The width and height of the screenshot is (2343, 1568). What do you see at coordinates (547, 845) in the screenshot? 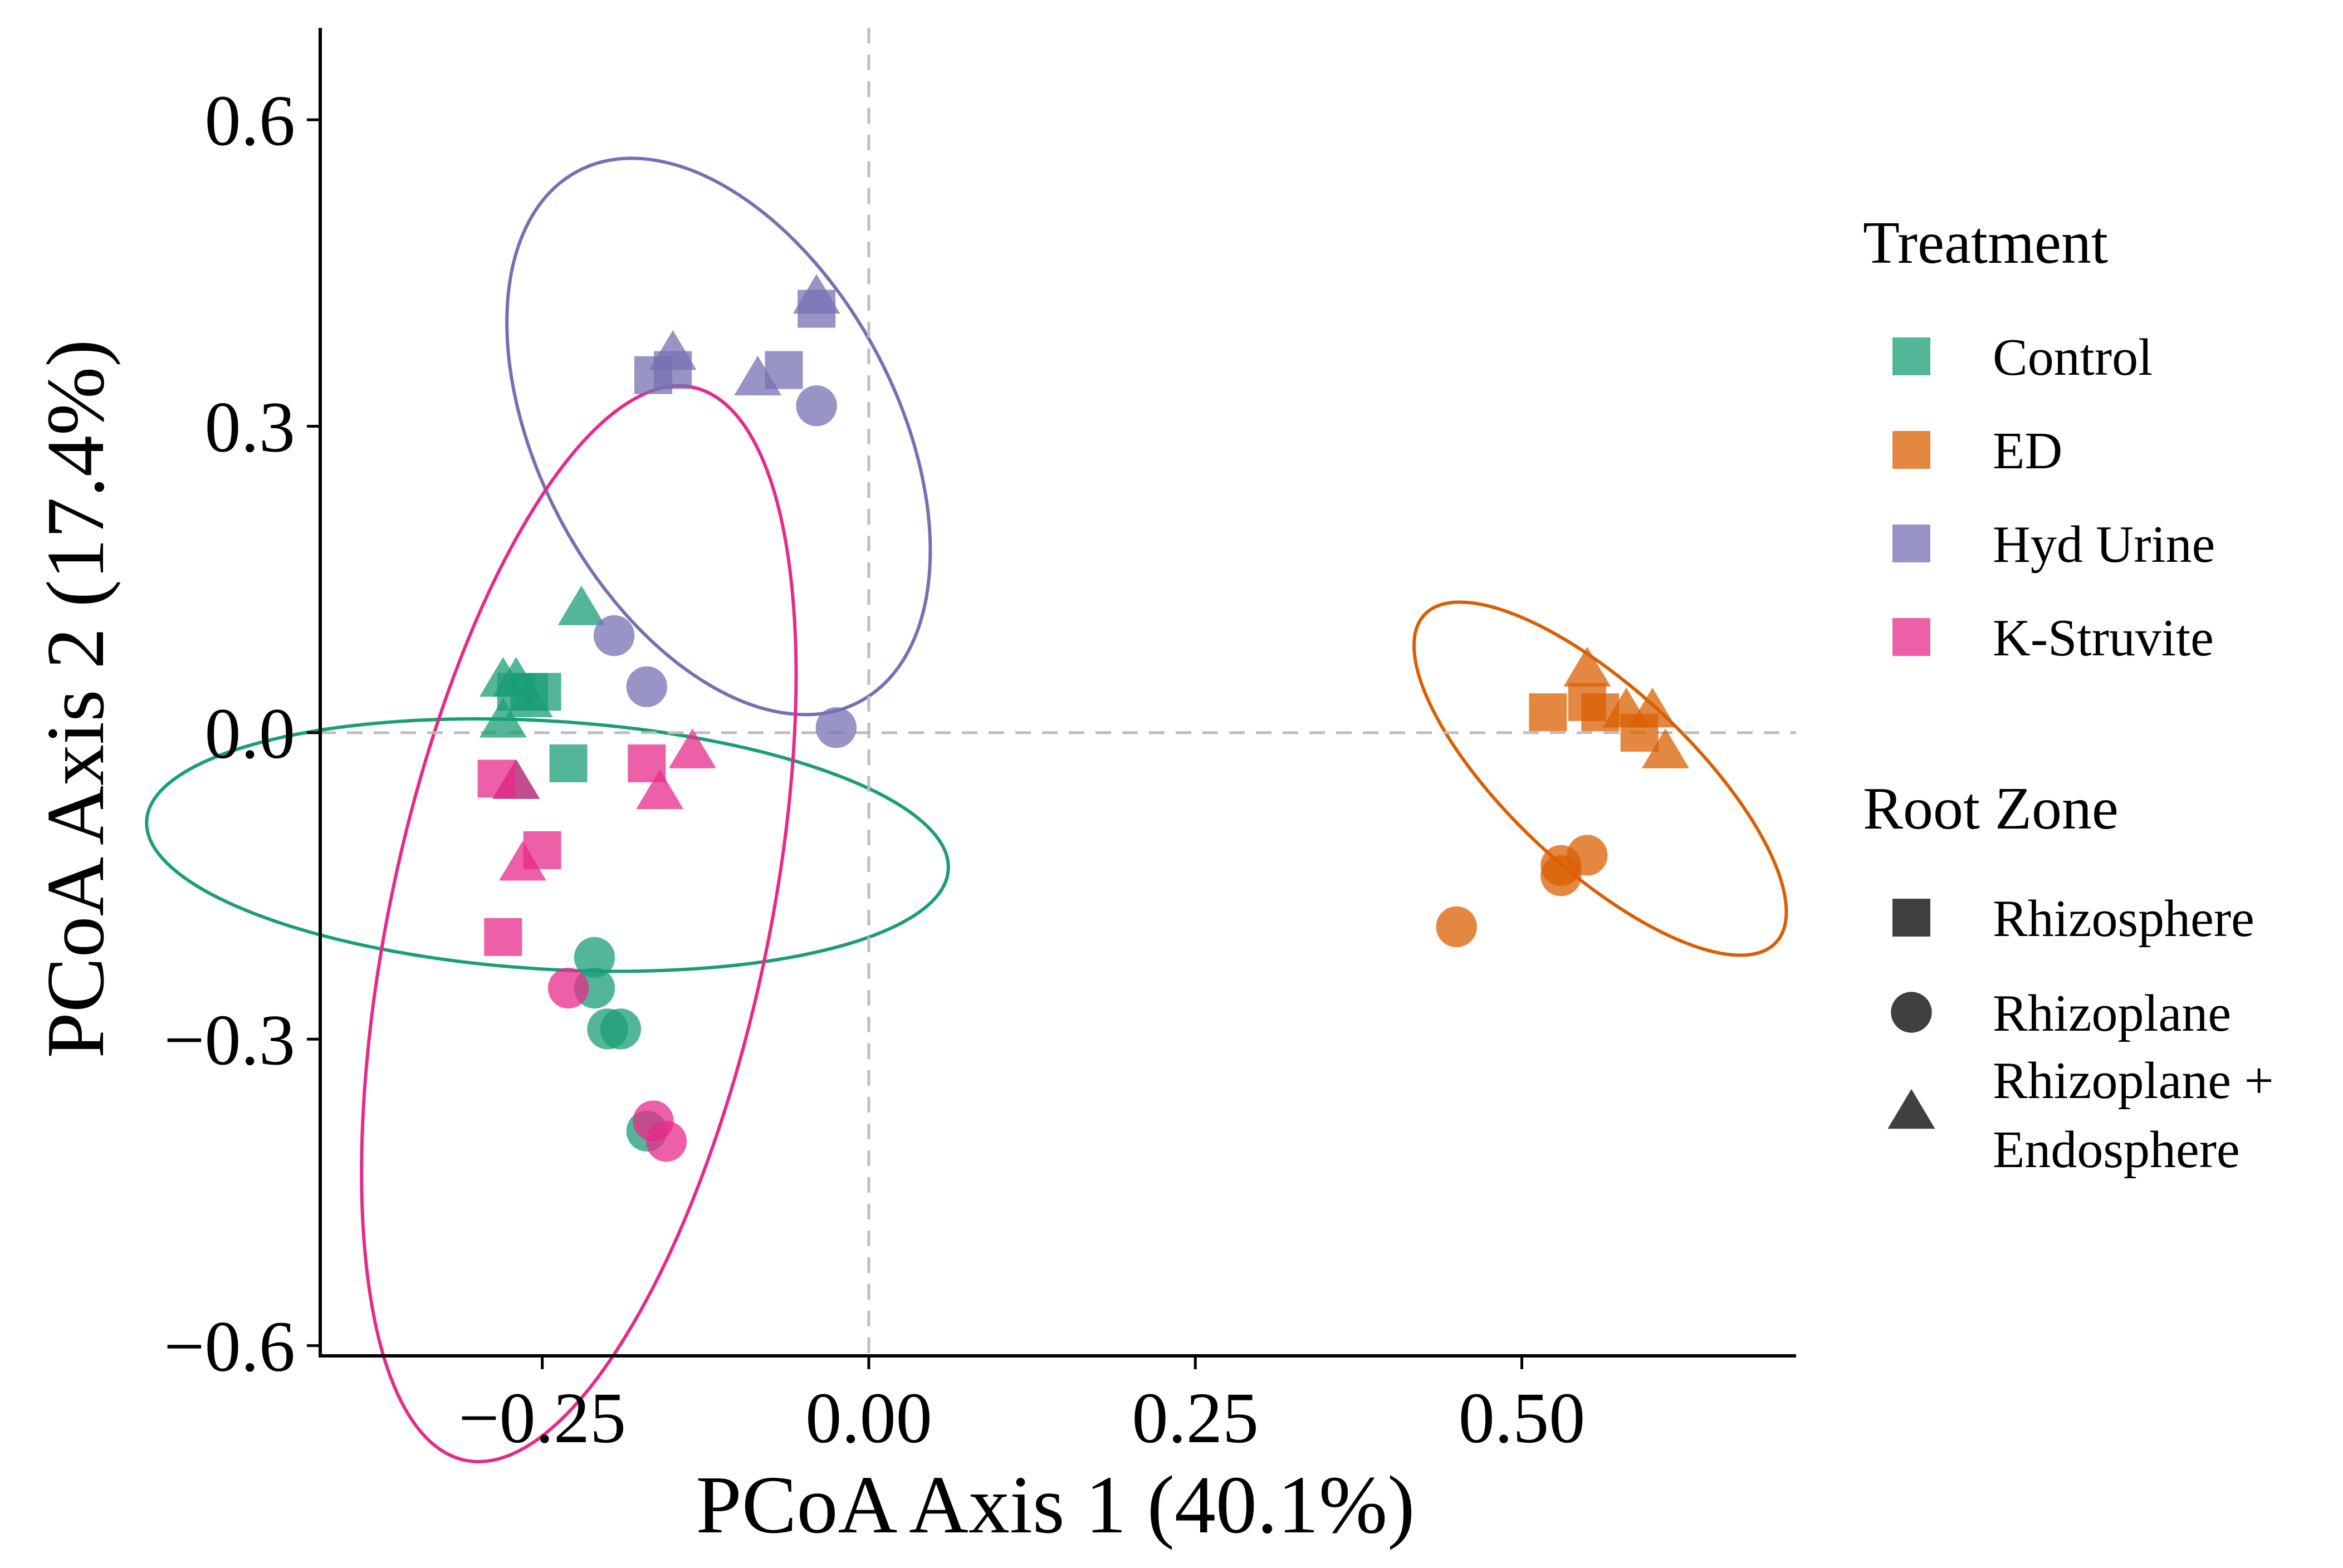
I see `ellipse-control` at bounding box center [547, 845].